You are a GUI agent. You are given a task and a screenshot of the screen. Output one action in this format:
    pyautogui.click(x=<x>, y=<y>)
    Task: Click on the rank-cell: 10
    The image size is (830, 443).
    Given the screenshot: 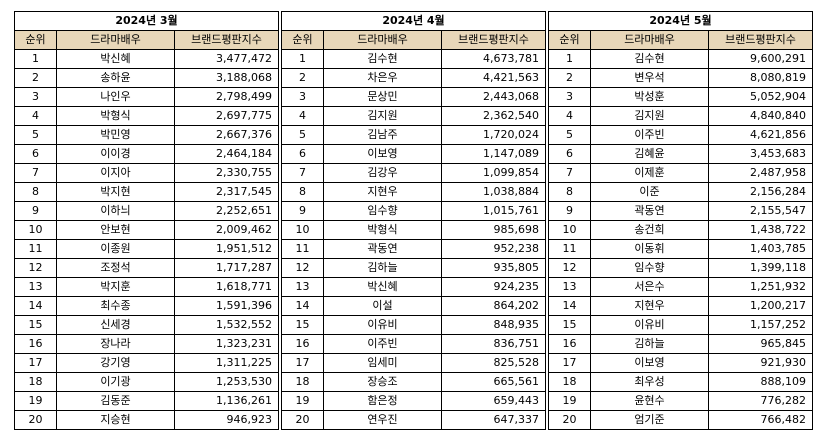 What is the action you would take?
    pyautogui.click(x=35, y=230)
    